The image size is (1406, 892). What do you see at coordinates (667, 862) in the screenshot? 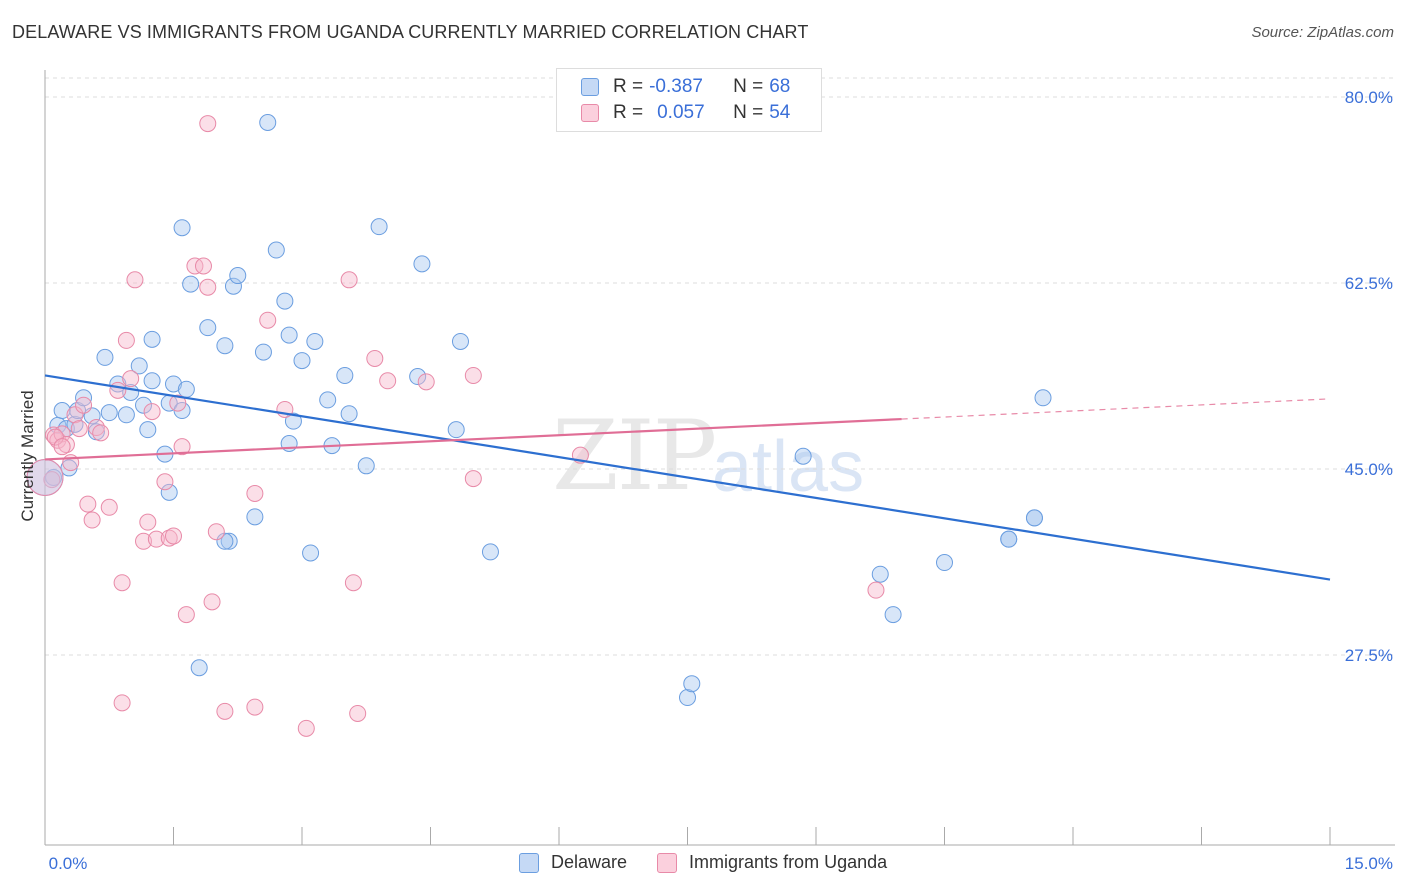
I see `uganda-legend-swatch` at bounding box center [667, 862].